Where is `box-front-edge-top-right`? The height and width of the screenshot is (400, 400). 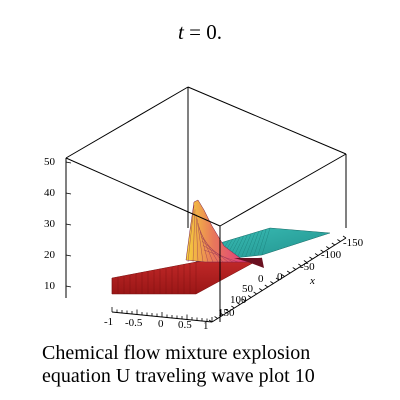 box-front-edge-top-right is located at coordinates (283, 190).